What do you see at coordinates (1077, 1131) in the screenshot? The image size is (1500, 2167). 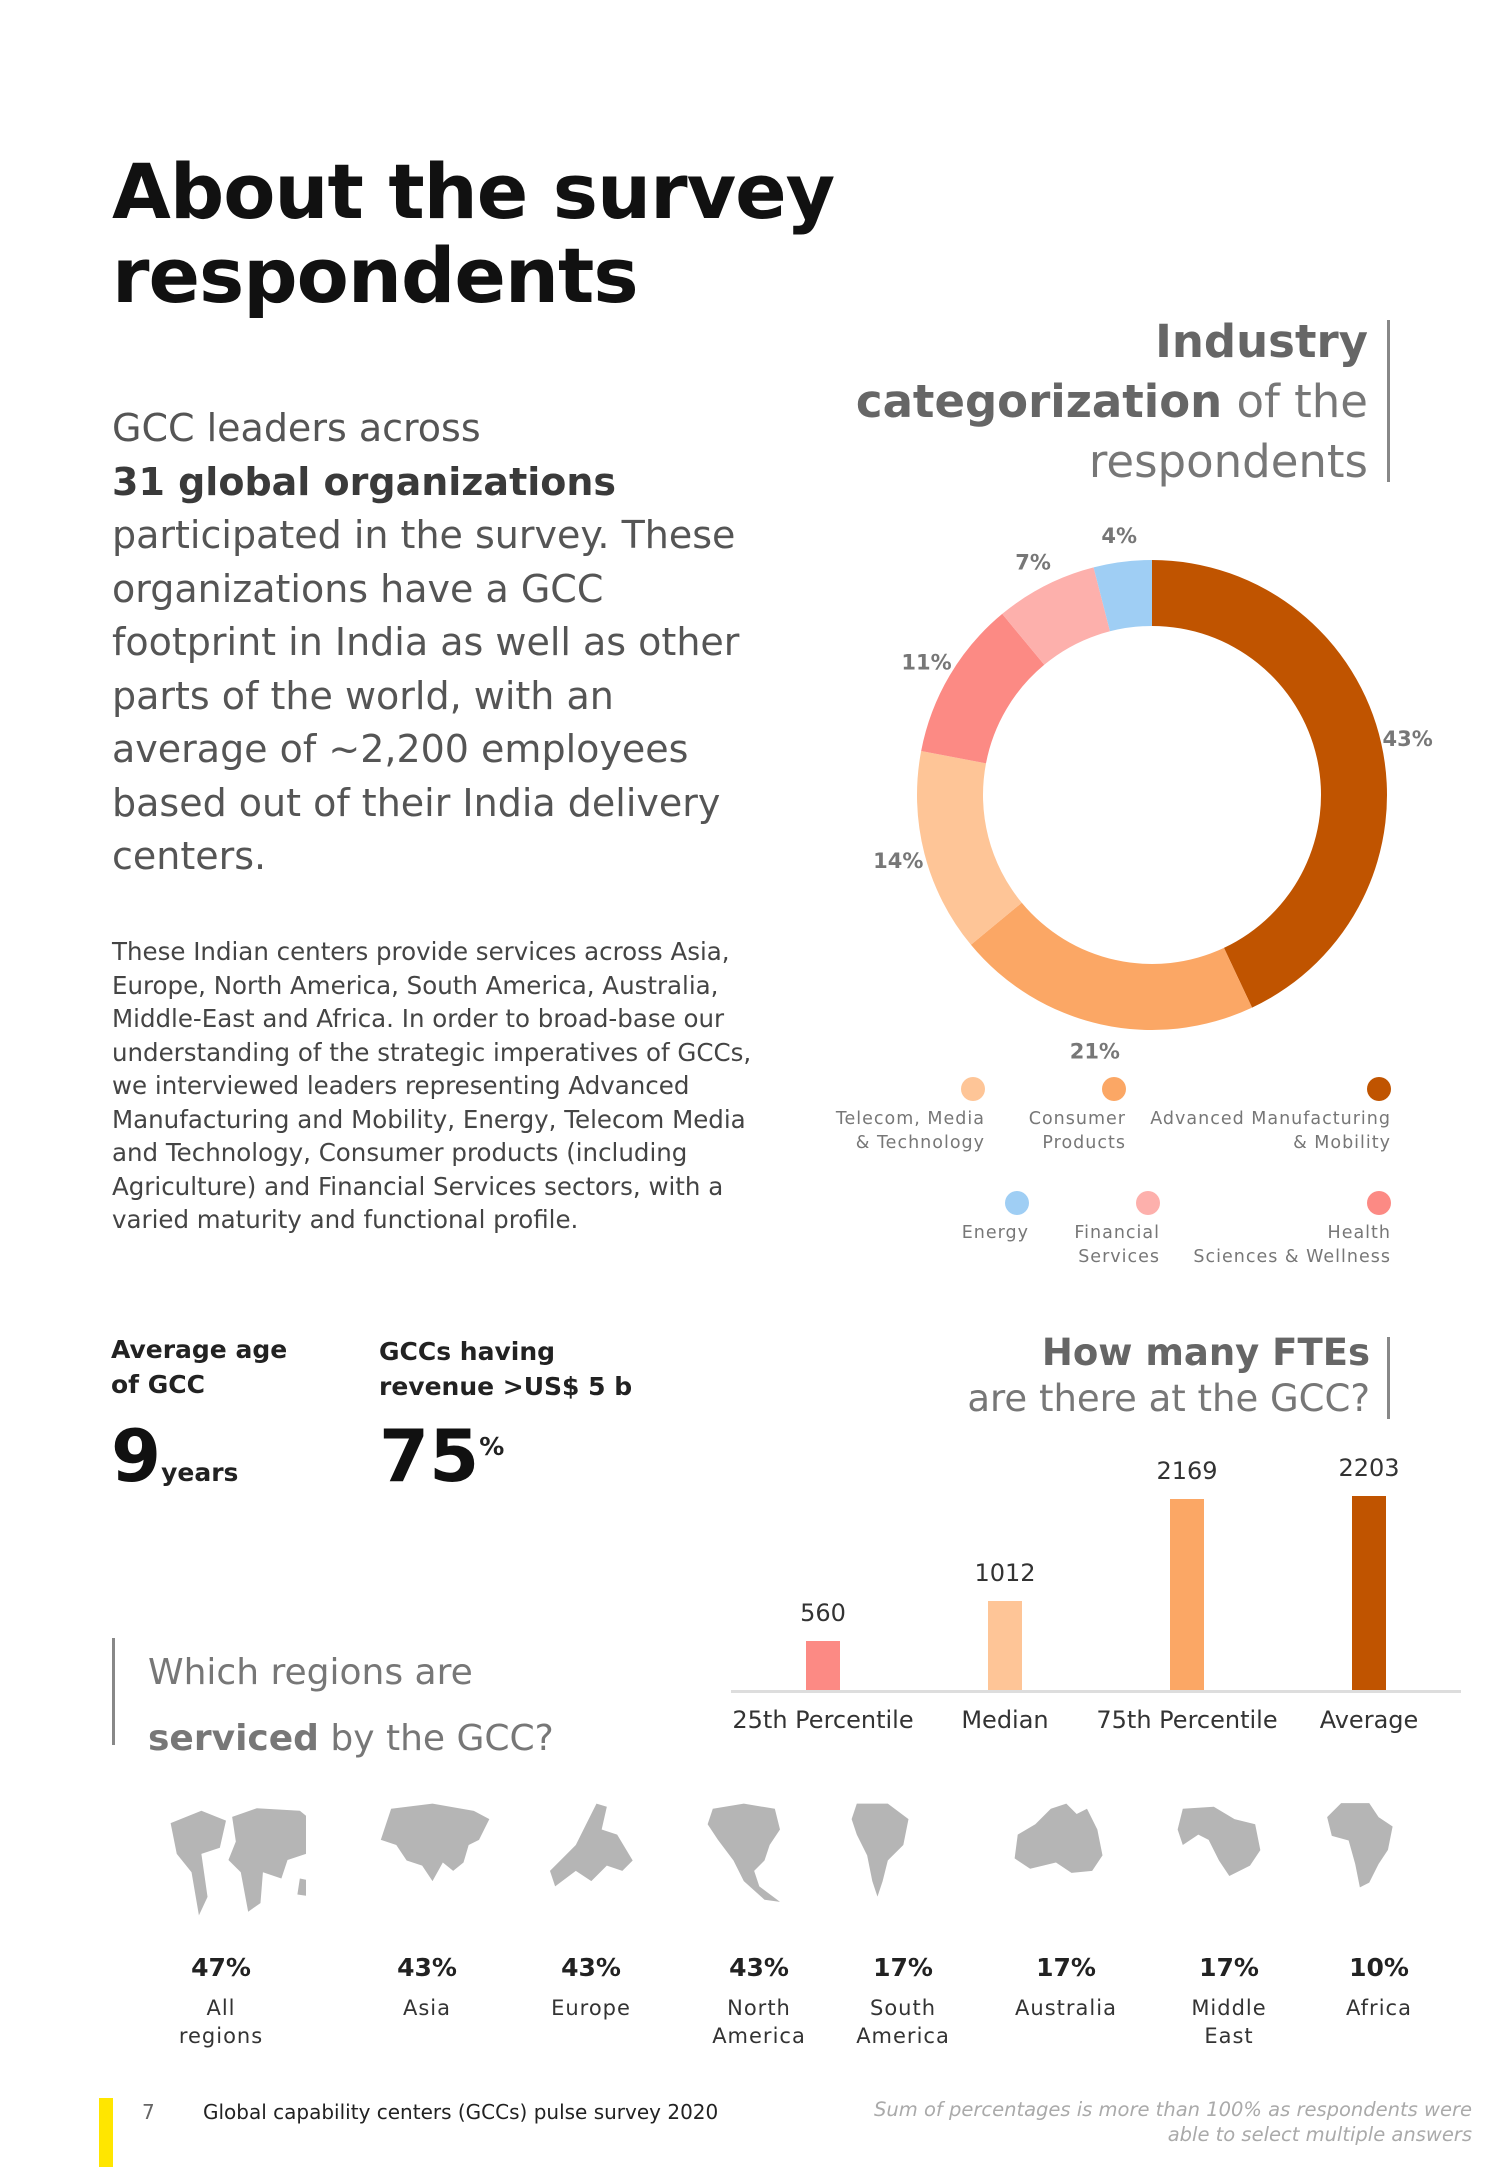 I see `legend-label: Consumer Products` at bounding box center [1077, 1131].